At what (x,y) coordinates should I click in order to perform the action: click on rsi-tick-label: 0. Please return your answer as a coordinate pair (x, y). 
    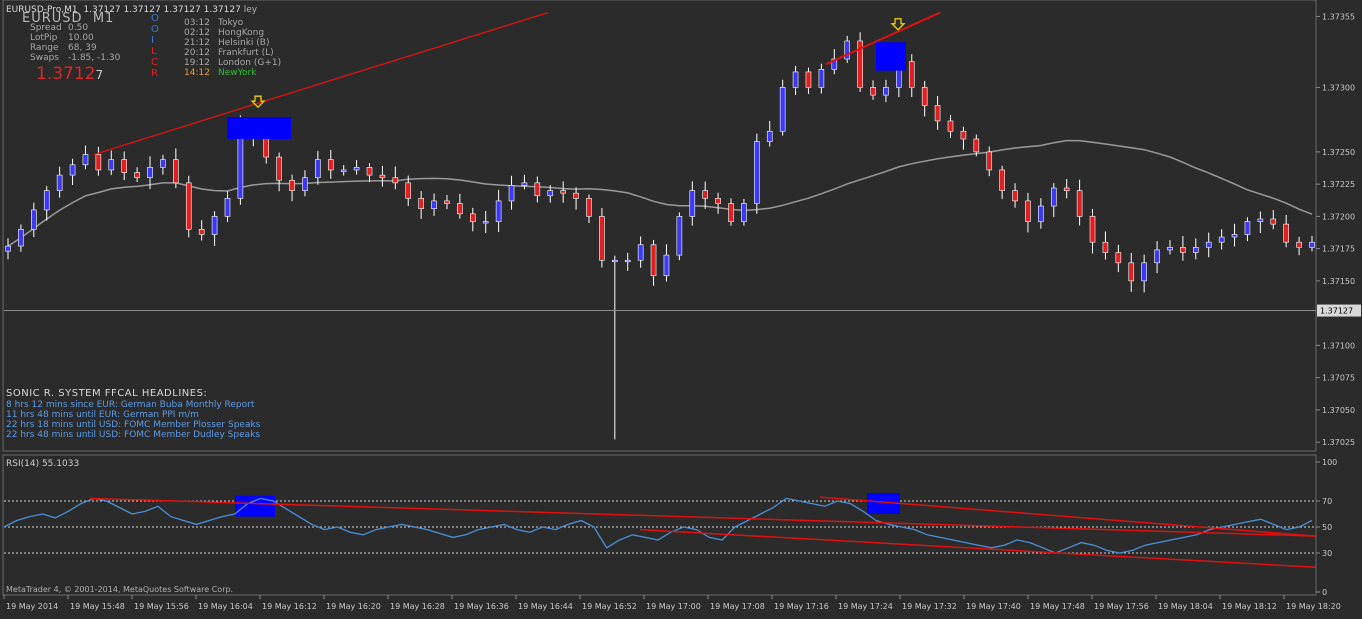
    Looking at the image, I should click on (1324, 592).